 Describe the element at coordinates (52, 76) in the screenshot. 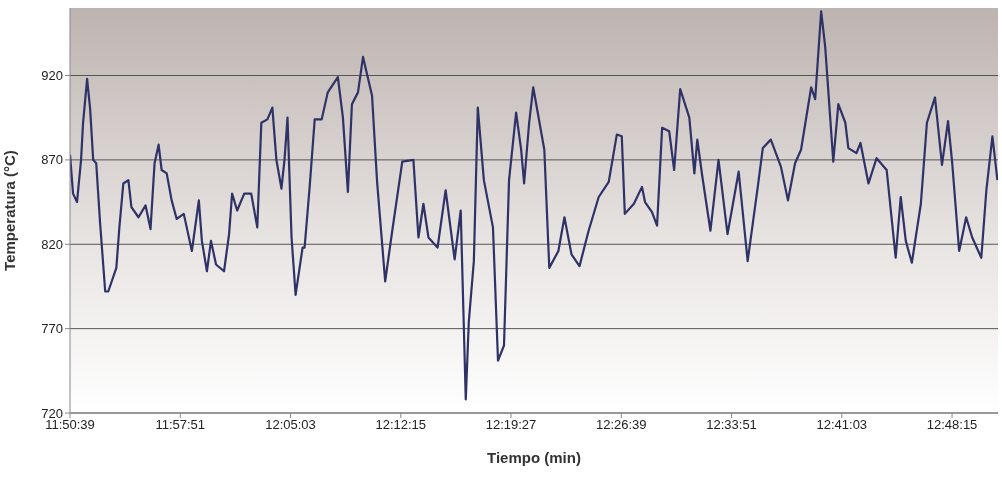

I see `y-tick-label: 920` at that location.